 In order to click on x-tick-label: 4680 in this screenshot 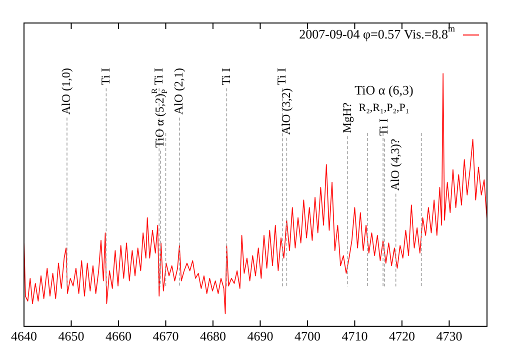, I will do `click(213, 336)`.